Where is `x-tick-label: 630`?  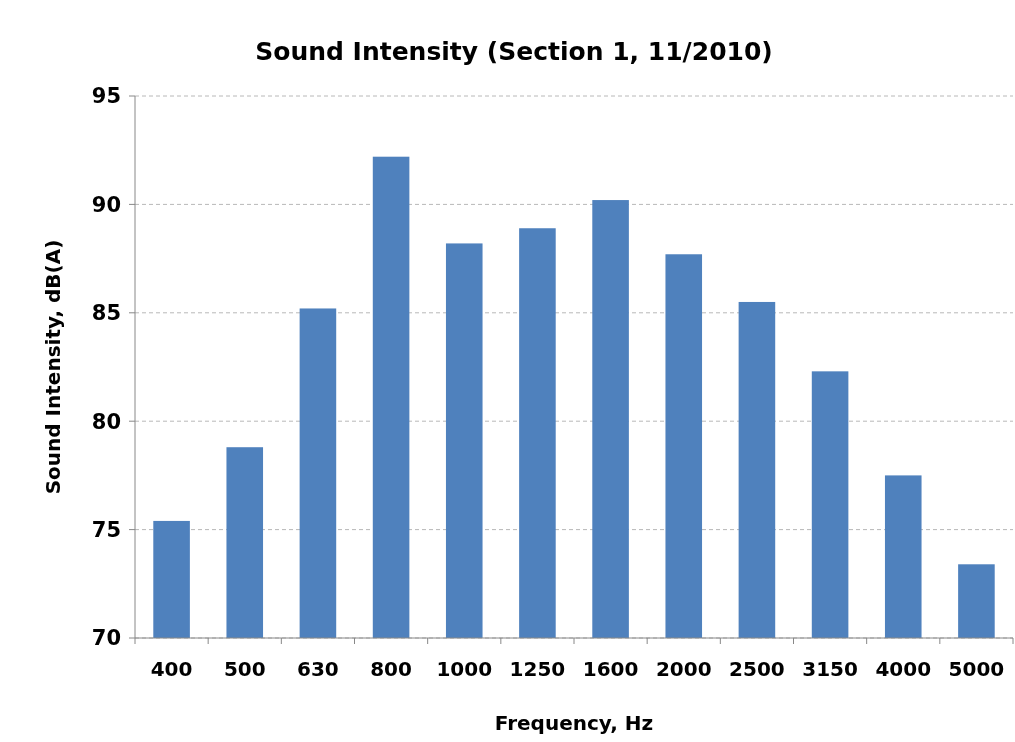 x-tick-label: 630 is located at coordinates (318, 669).